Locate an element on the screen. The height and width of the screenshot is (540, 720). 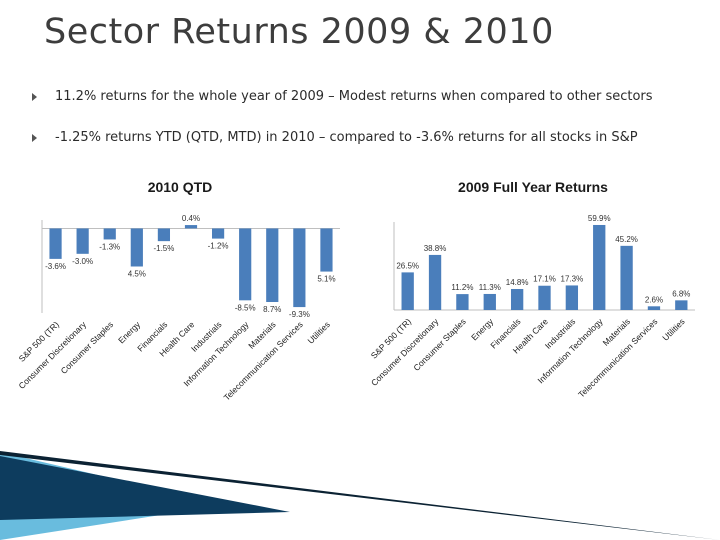
swoosh-dark-band is located at coordinates (145, 488).